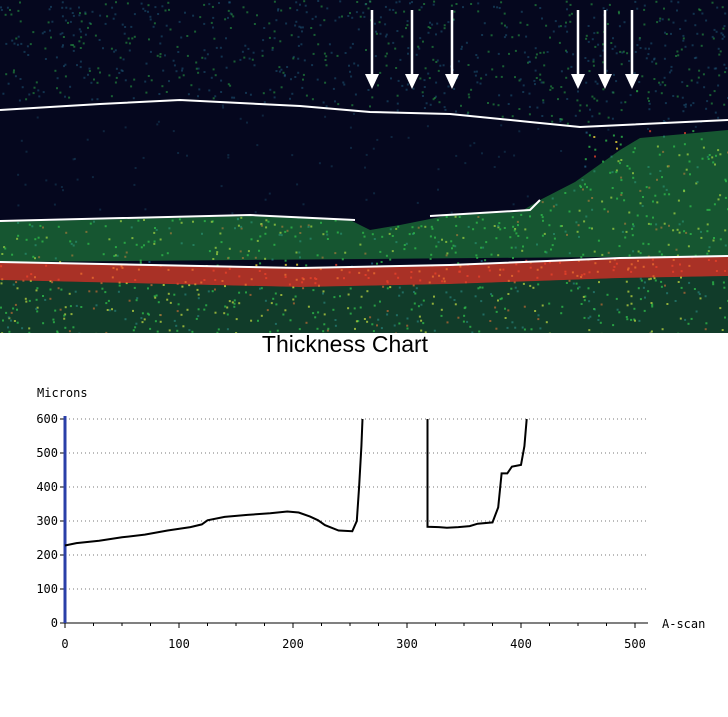 Image resolution: width=728 pixels, height=717 pixels. What do you see at coordinates (47, 419) in the screenshot?
I see `y-tick-label: 600` at bounding box center [47, 419].